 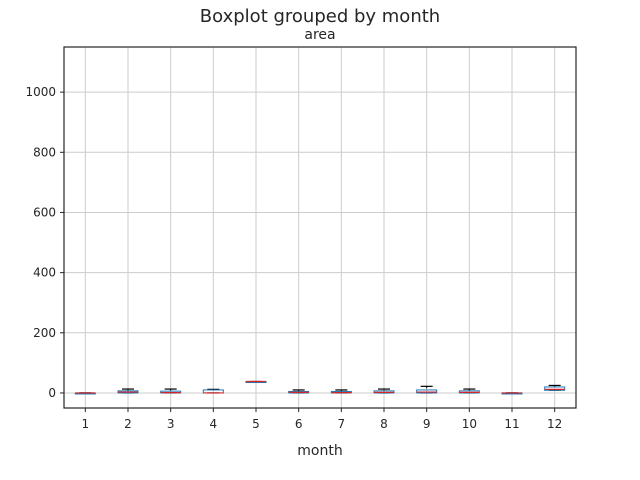 I want to click on x-tick-label: 11, so click(x=511, y=424).